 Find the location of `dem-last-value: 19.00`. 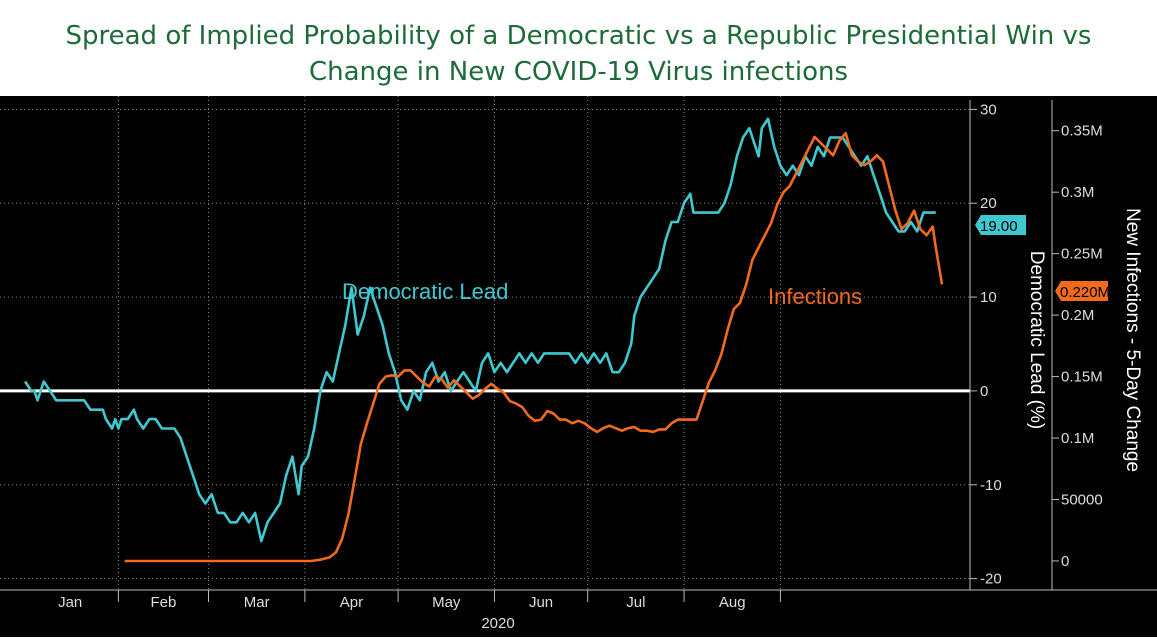

dem-last-value: 19.00 is located at coordinates (999, 226).